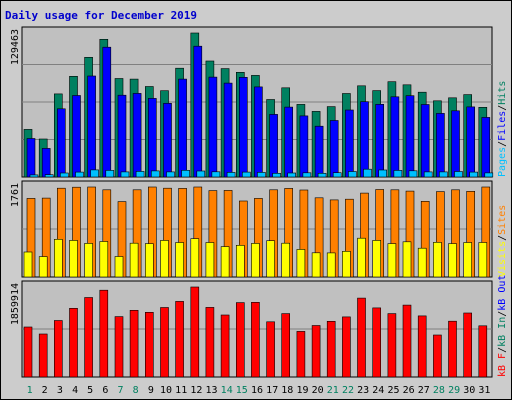 Image resolution: width=512 pixels, height=400 pixels. Describe the element at coordinates (196, 390) in the screenshot. I see `day-label: 12` at that location.